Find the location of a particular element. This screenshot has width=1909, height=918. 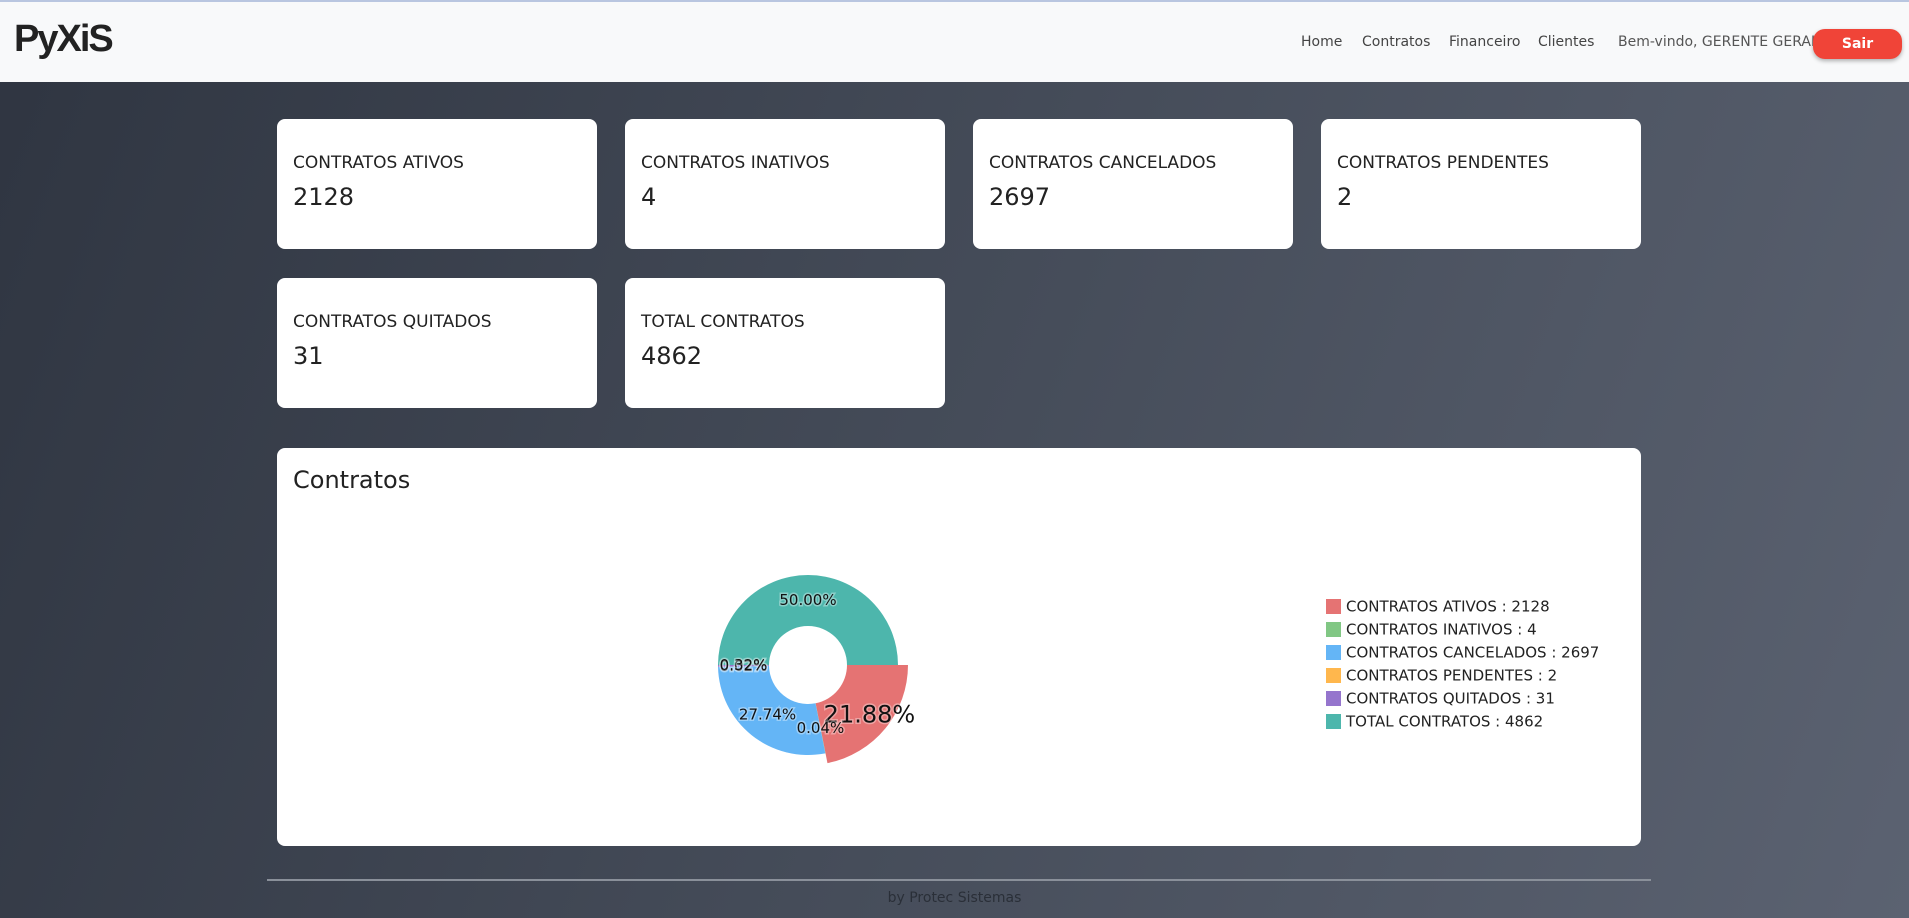

nav-link: Financeiro is located at coordinates (1485, 42).